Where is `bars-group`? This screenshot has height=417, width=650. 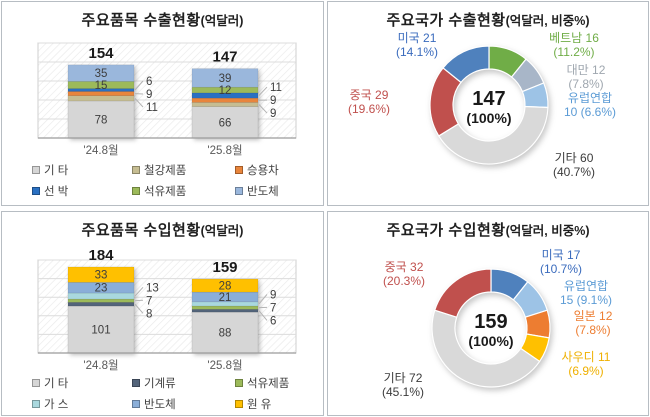 bars-group is located at coordinates (163, 310).